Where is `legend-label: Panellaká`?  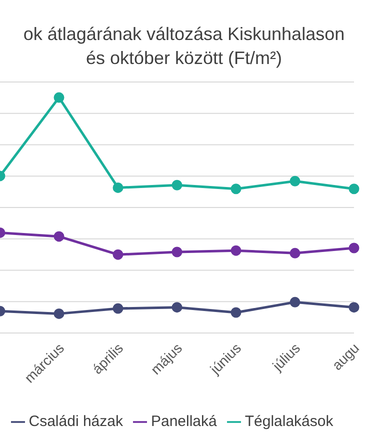
legend-label: Panellaká is located at coordinates (183, 421).